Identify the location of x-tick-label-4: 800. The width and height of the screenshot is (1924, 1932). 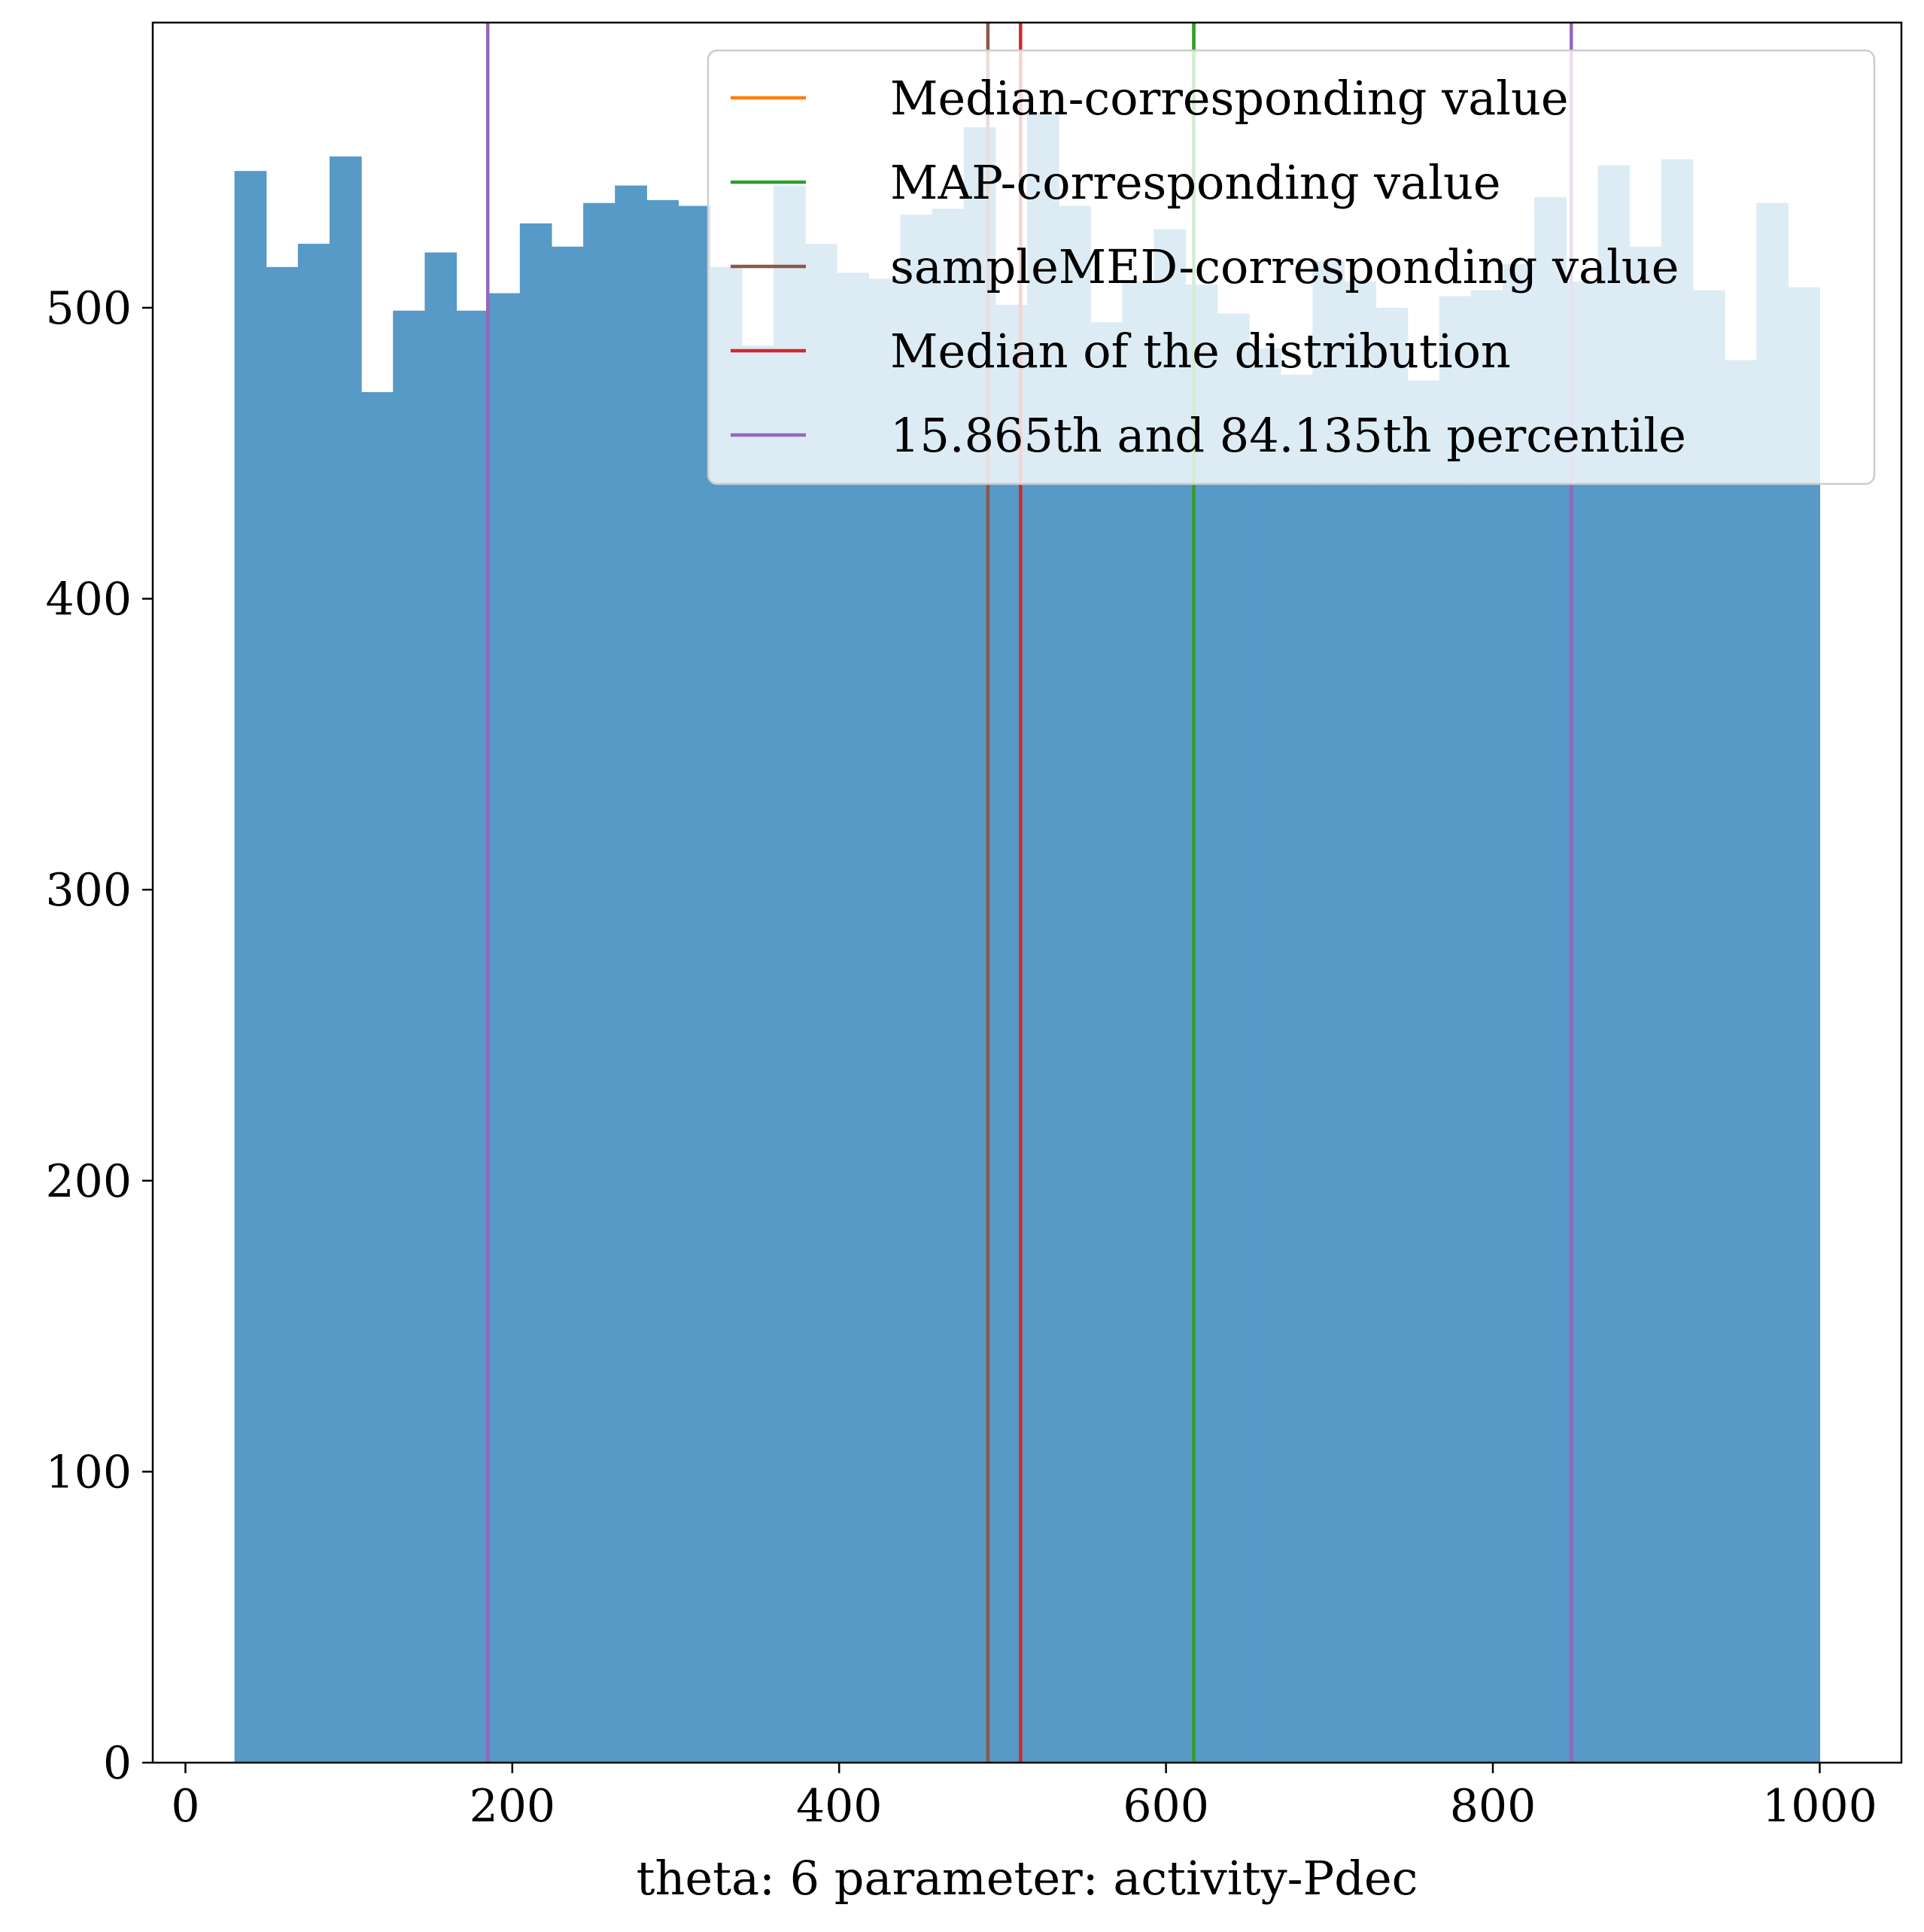
(1493, 1806).